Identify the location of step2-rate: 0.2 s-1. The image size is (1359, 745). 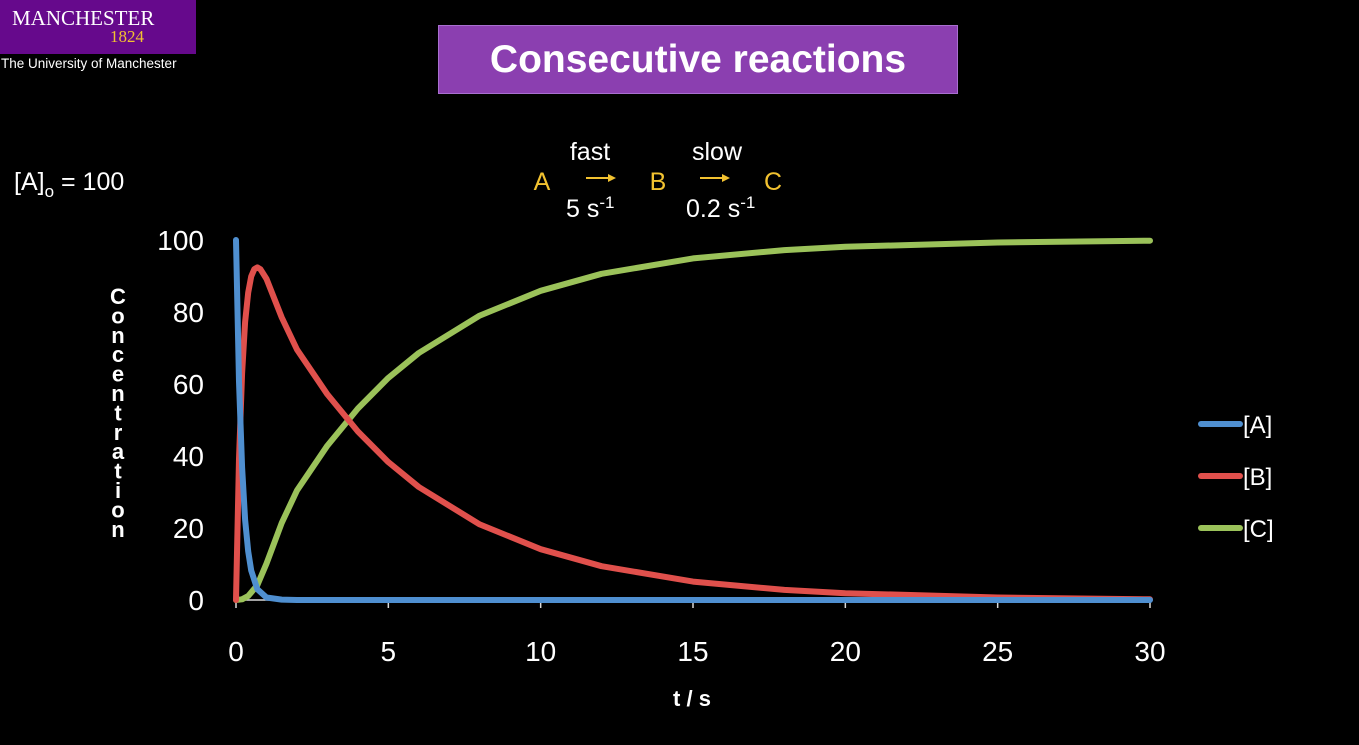
(720, 208).